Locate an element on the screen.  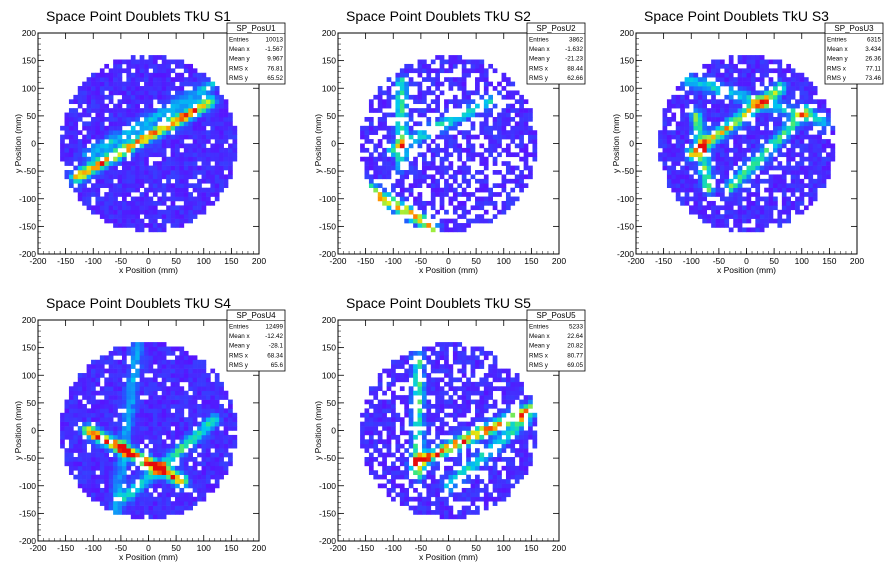
y-tick-label: 200 is located at coordinates (29, 320).